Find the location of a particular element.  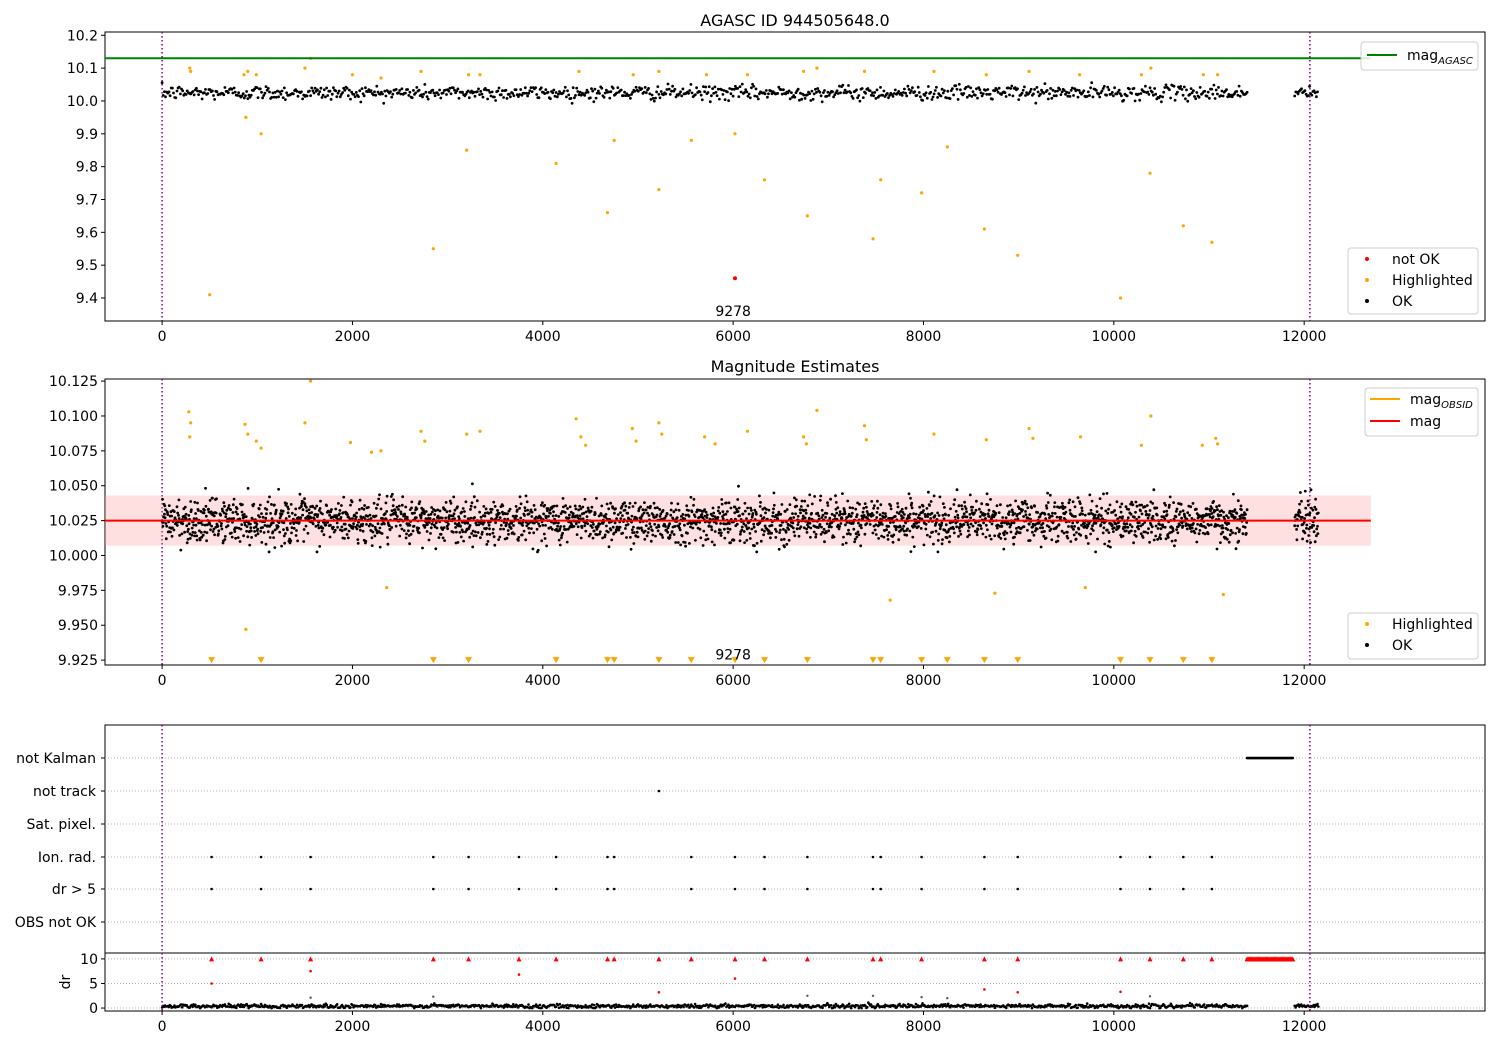

series-dr-ok is located at coordinates (740, 1005).